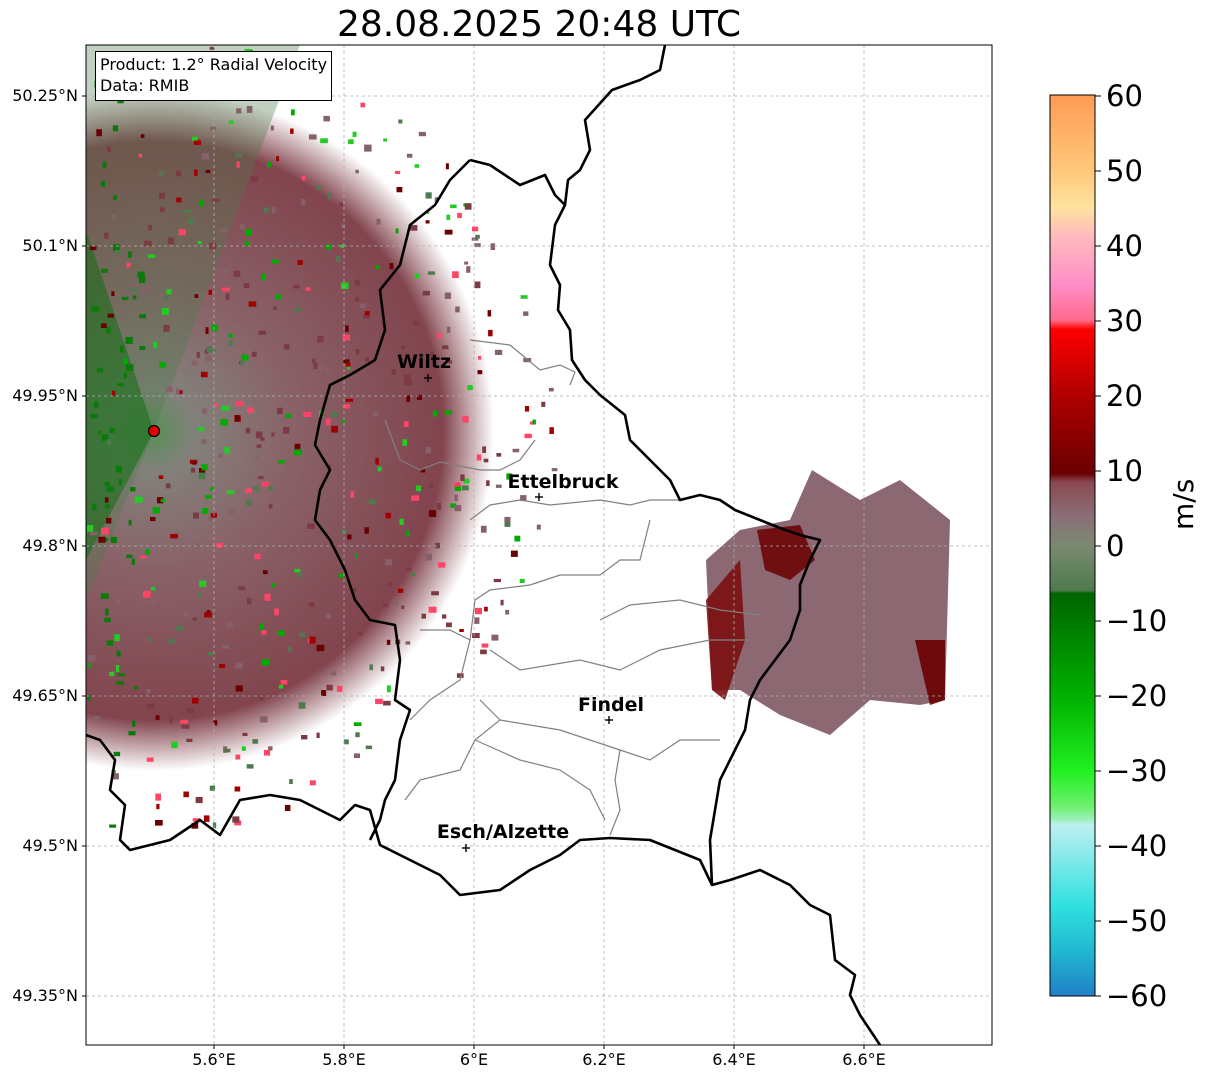 This screenshot has width=1207, height=1081. I want to click on product-info-box: Product: 1.2° Radial Velocity Data: RMIB, so click(214, 76).